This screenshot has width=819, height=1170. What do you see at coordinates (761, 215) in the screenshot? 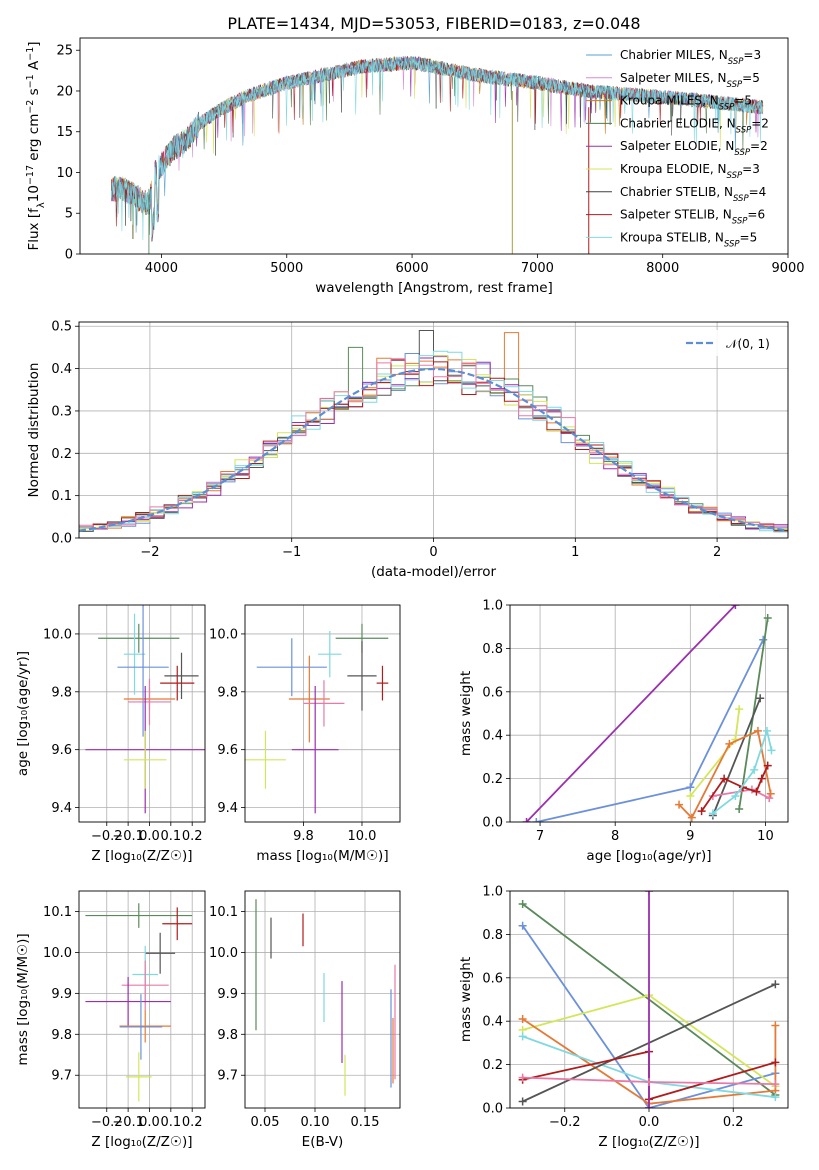
I see `legend-nssp-value: 6` at bounding box center [761, 215].